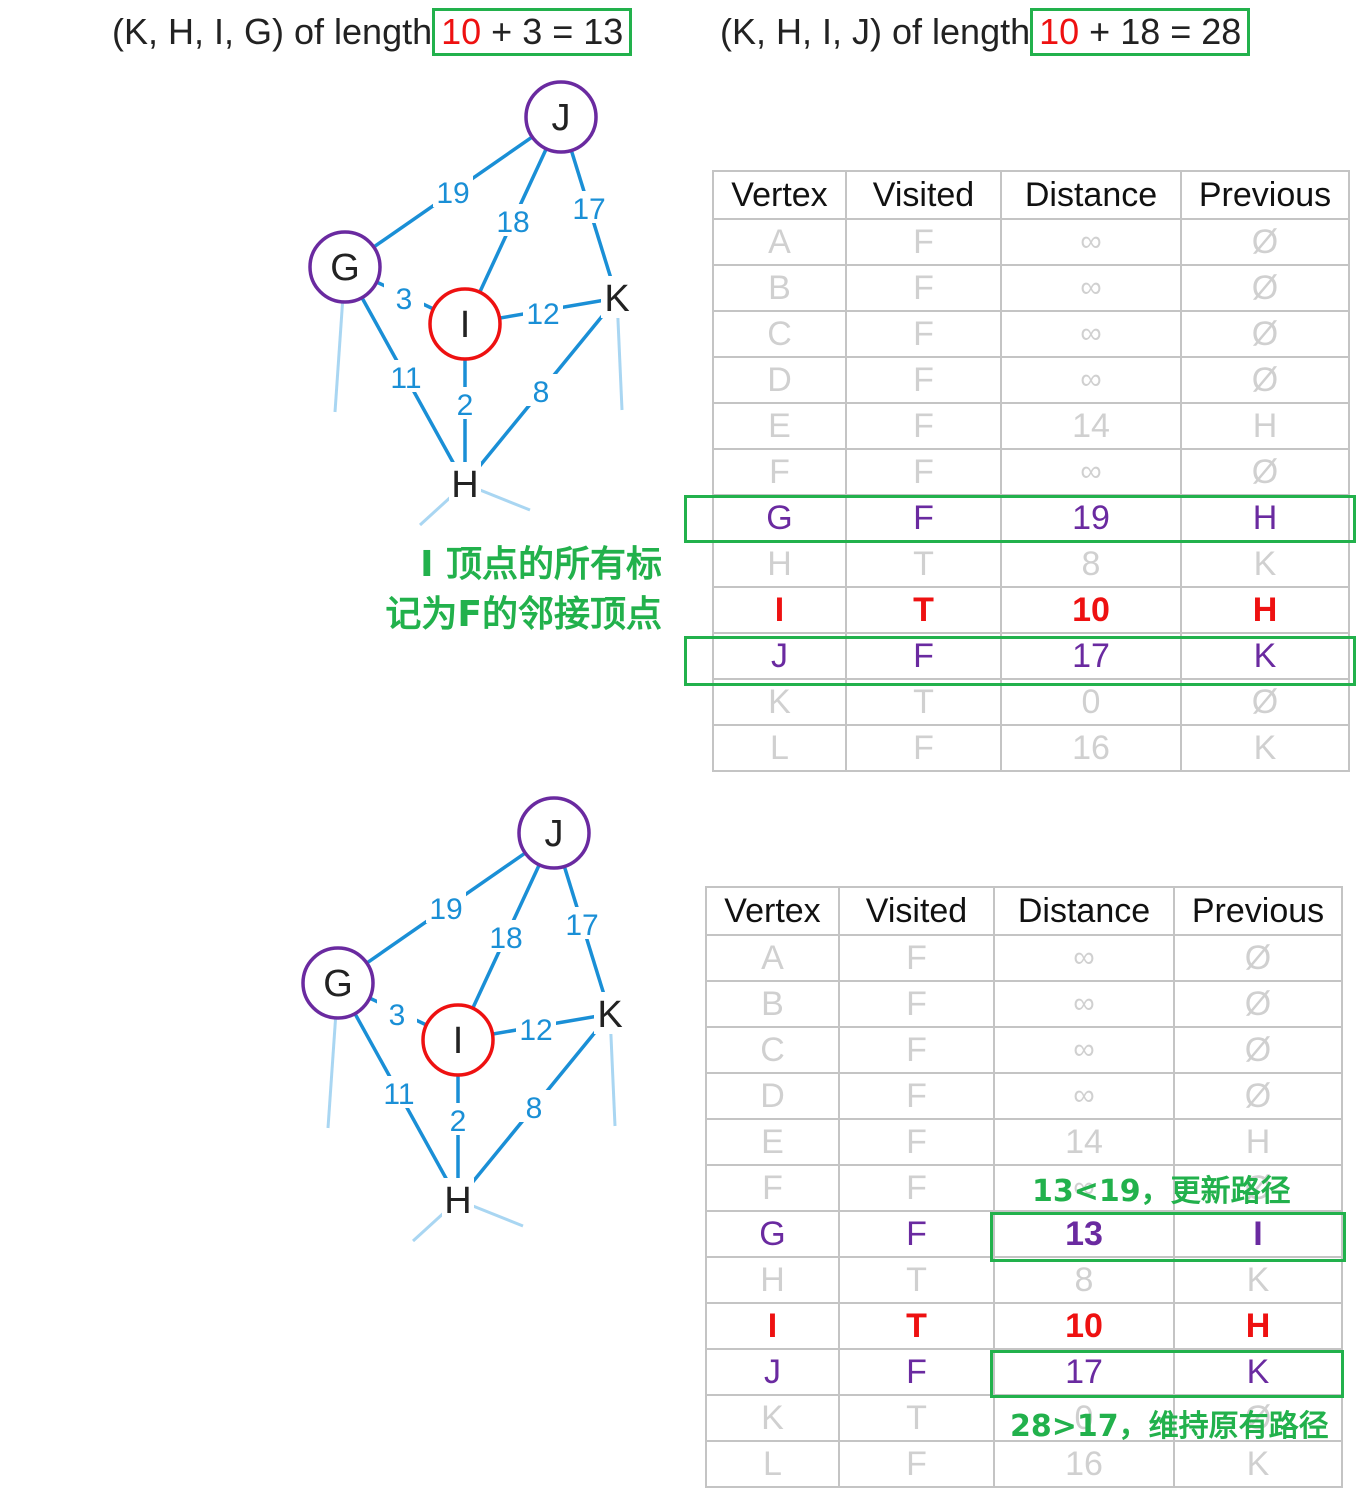  I want to click on caption-prefix: (K, H, I, J) of length, so click(875, 31).